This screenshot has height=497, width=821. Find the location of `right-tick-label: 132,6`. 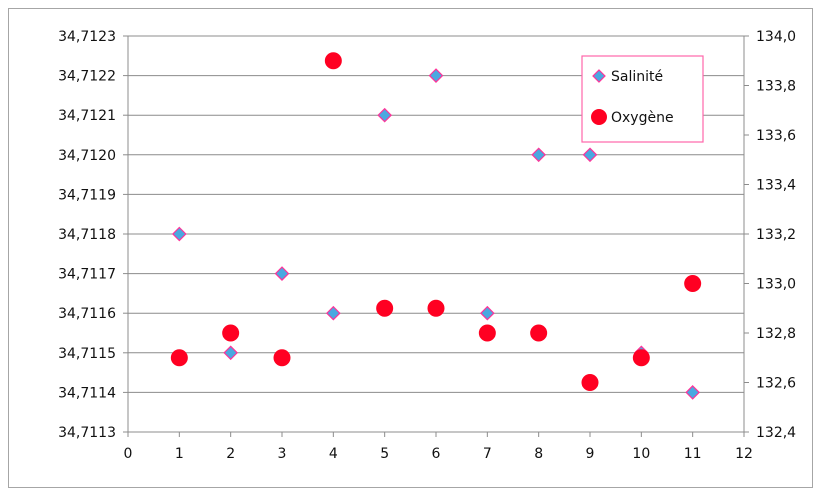

right-tick-label: 132,6 is located at coordinates (776, 384).